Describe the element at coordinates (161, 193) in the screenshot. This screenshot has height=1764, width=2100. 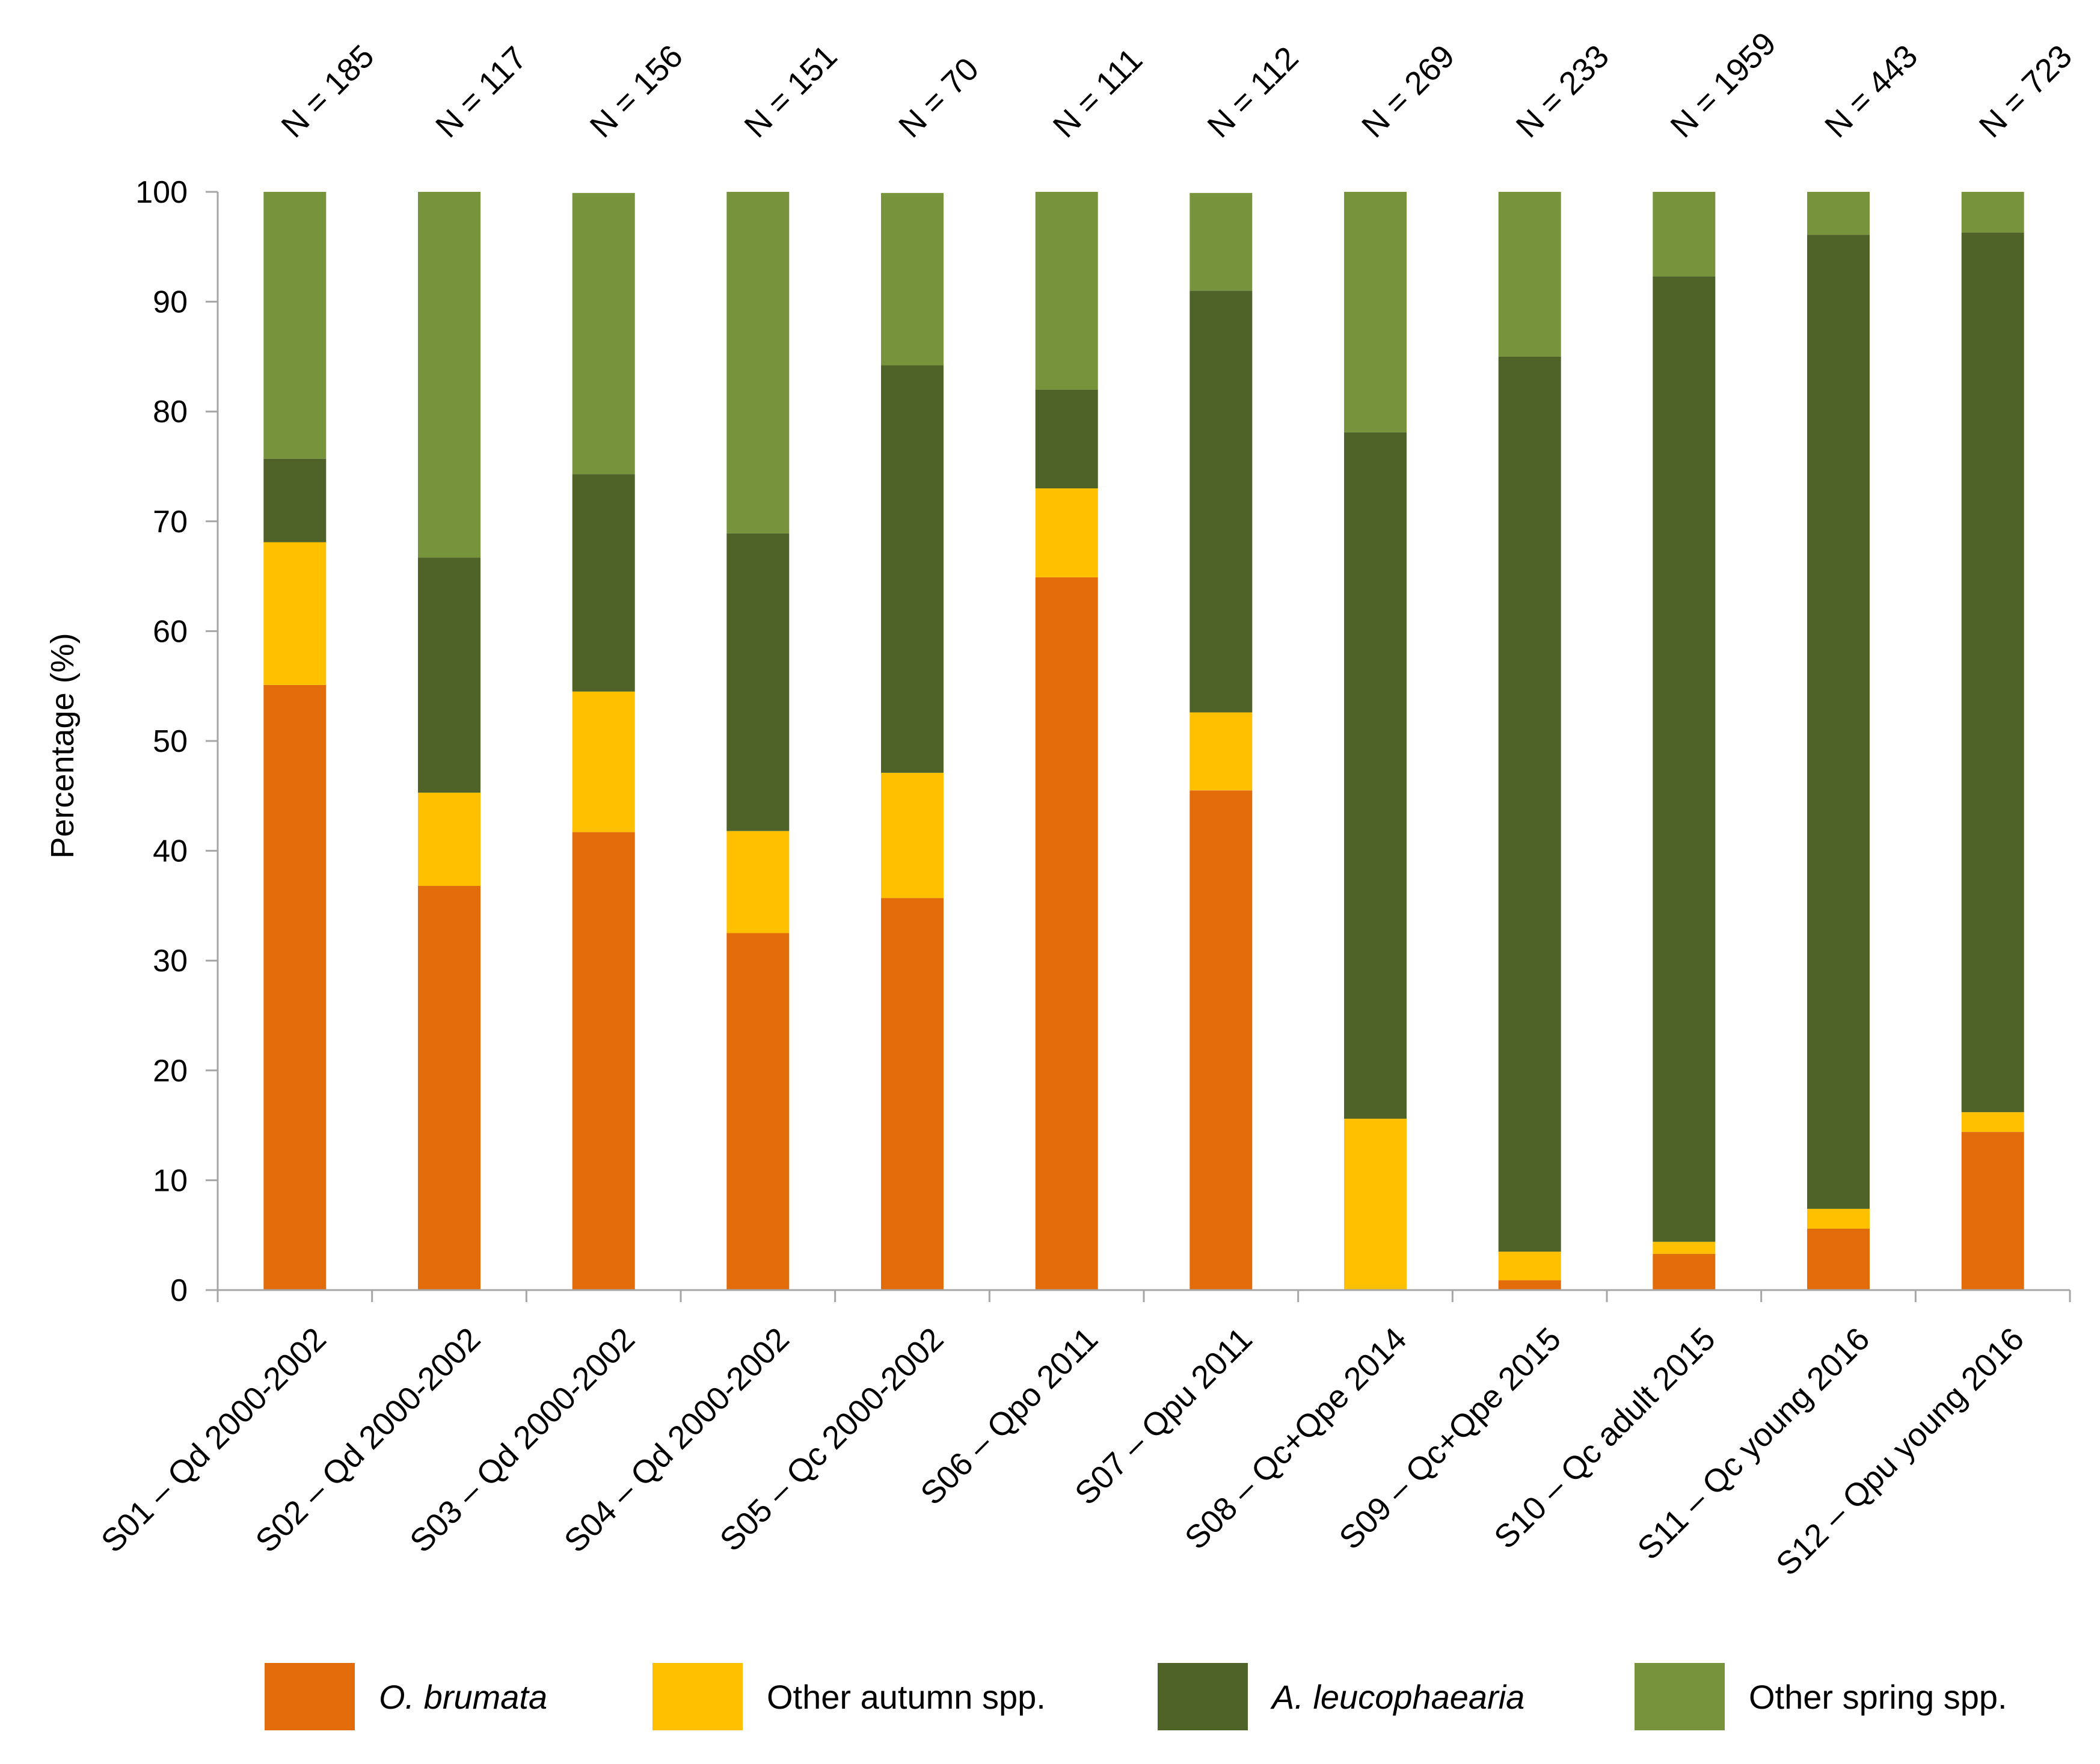
I see `y-tick-label-100: 100` at that location.